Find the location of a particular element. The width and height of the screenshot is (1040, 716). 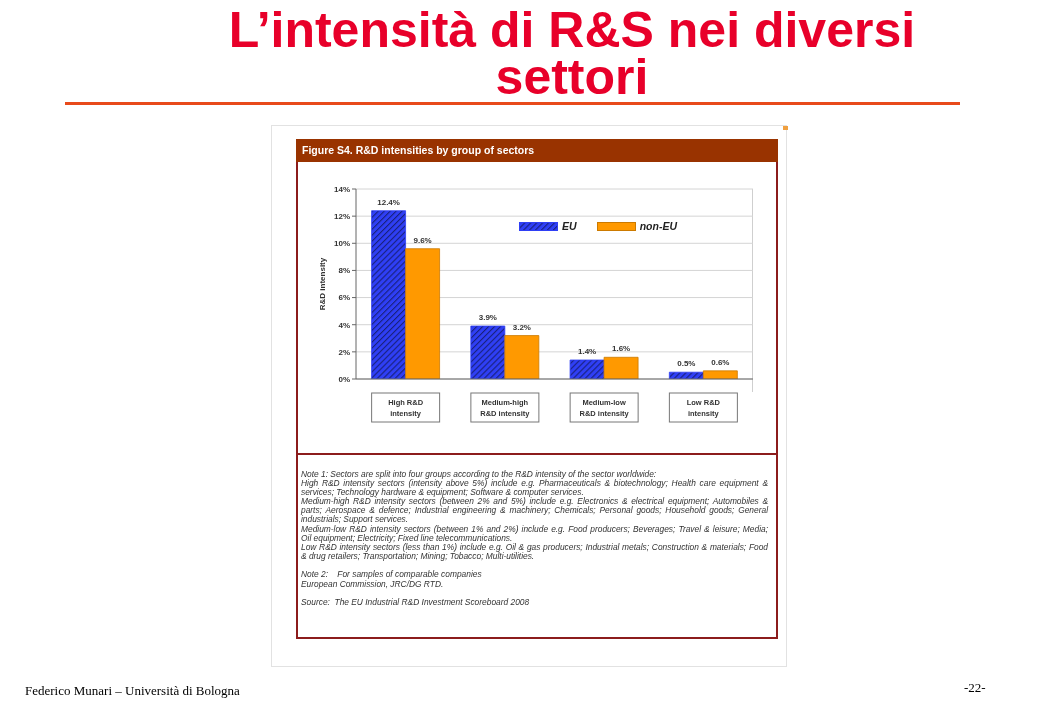

y-tick-label: 12% is located at coordinates (341, 216).